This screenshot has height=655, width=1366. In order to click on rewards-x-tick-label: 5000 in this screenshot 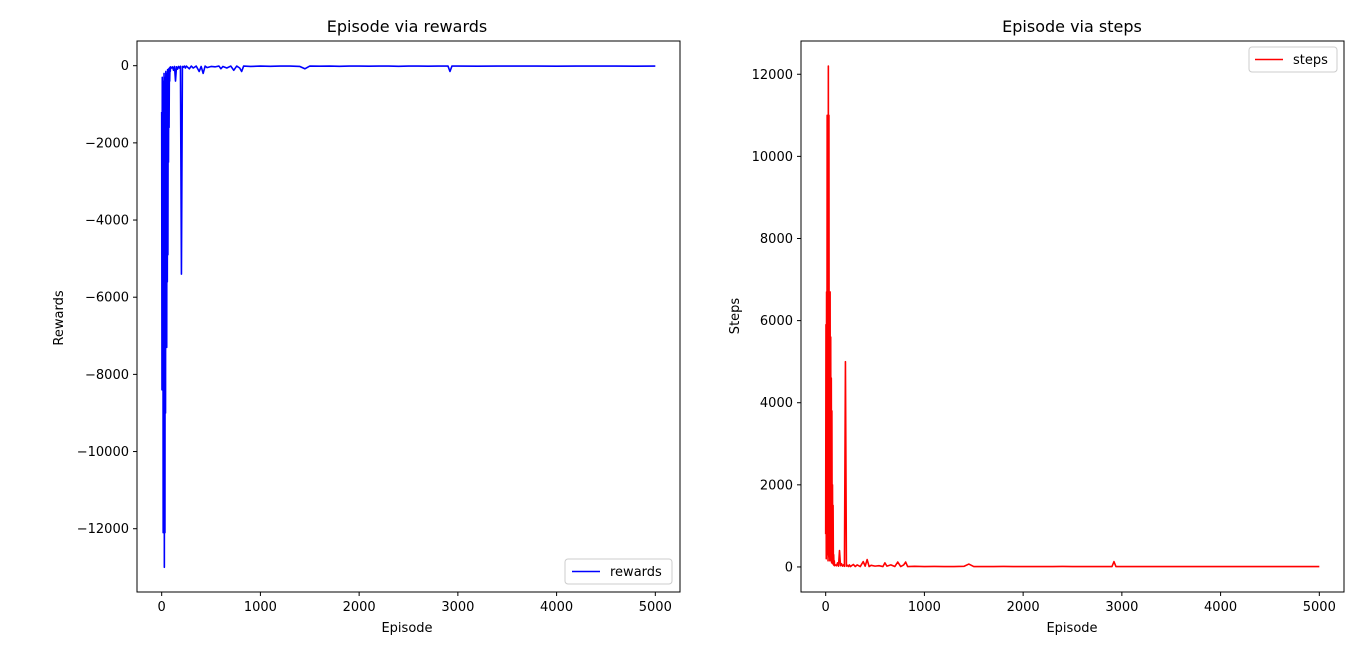, I will do `click(655, 607)`.